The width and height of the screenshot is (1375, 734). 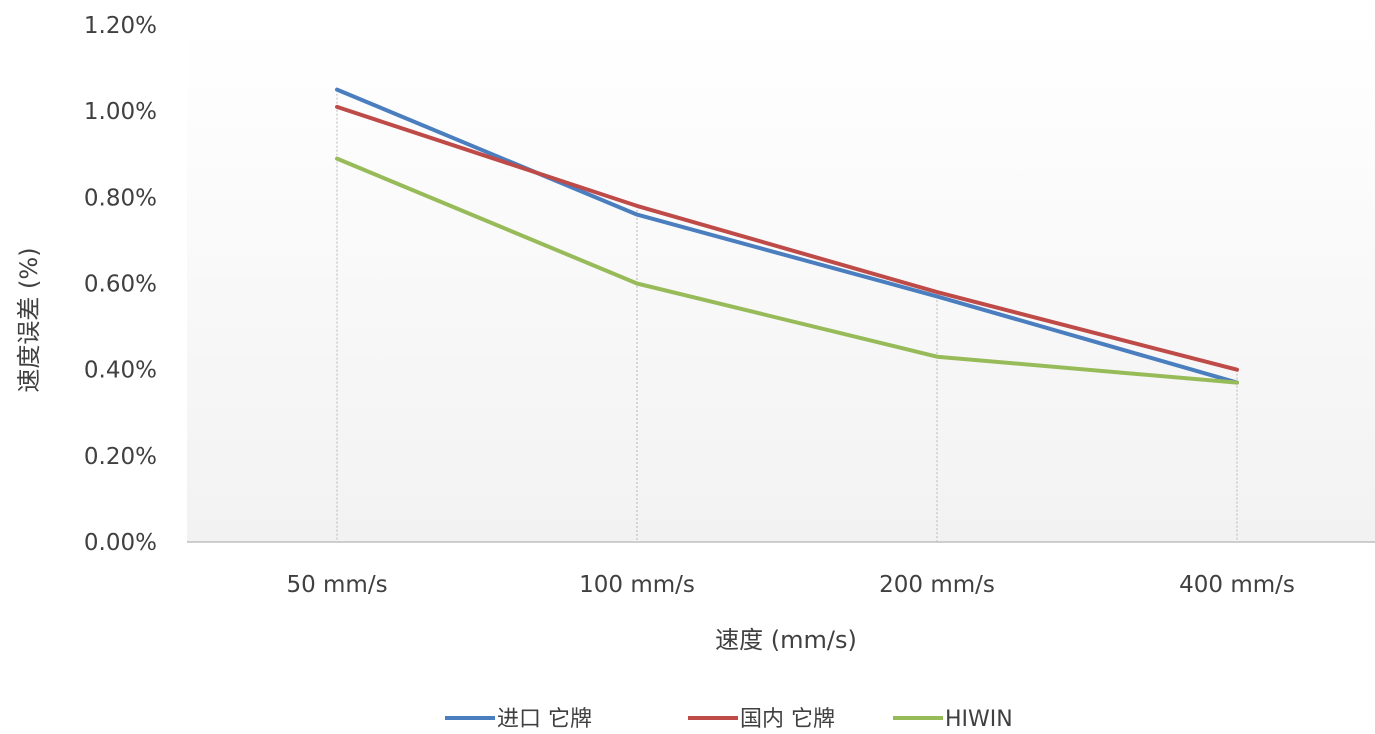 I want to click on y-axis-ticks: 0.00% 0.20% 0.40% 0.60% 0.80% 1.00% 1.20%, so click(x=120, y=284).